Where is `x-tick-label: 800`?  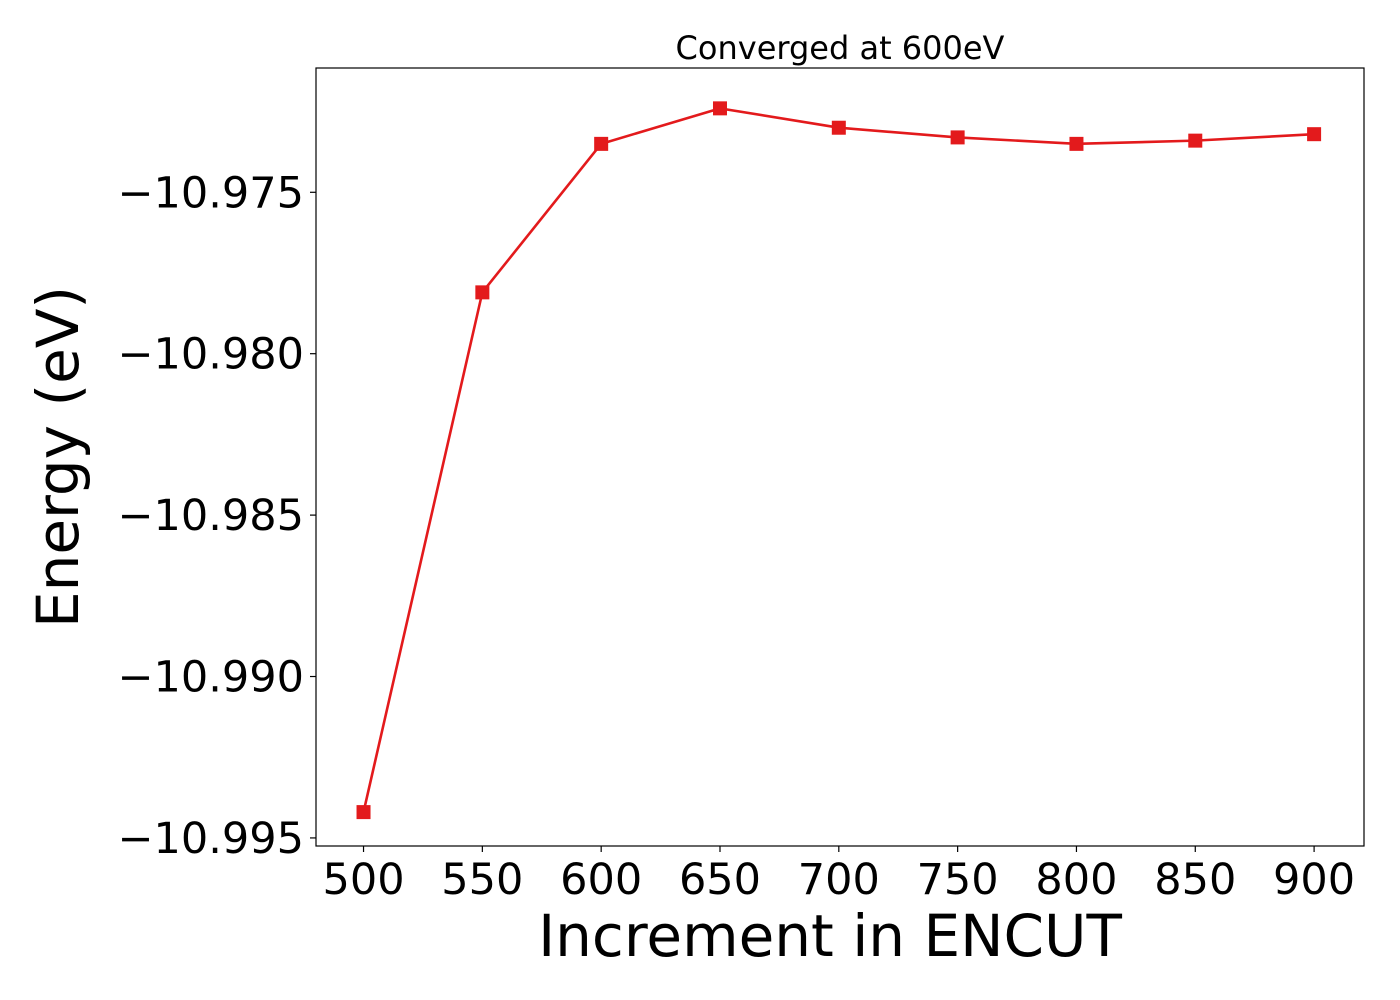 x-tick-label: 800 is located at coordinates (1076, 880).